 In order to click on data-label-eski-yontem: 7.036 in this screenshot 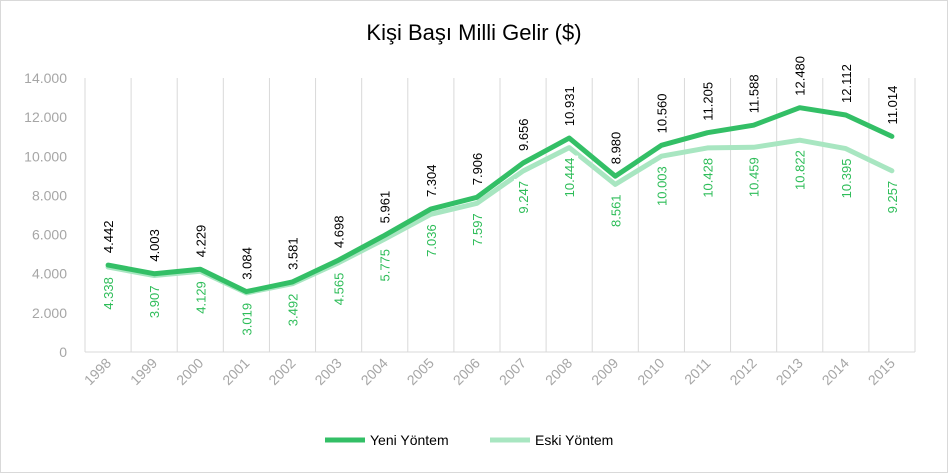, I will do `click(431, 240)`.